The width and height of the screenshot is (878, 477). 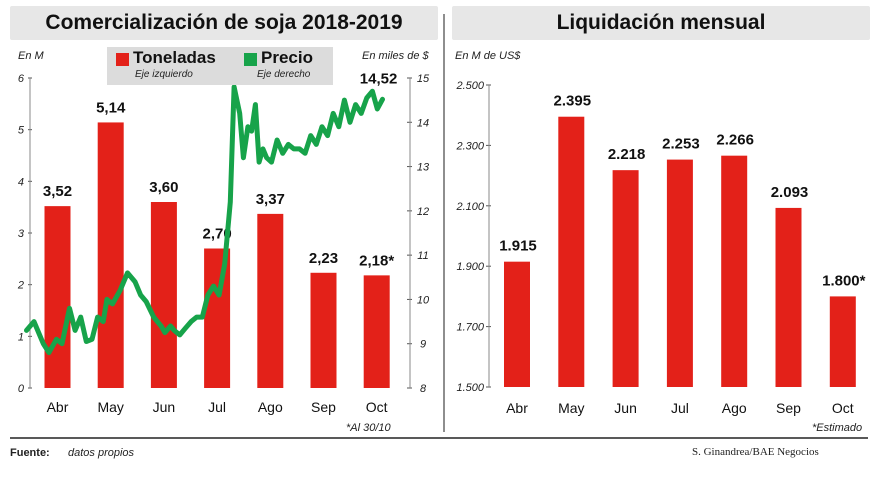 What do you see at coordinates (31, 56) in the screenshot?
I see `left-axis-unit: En M` at bounding box center [31, 56].